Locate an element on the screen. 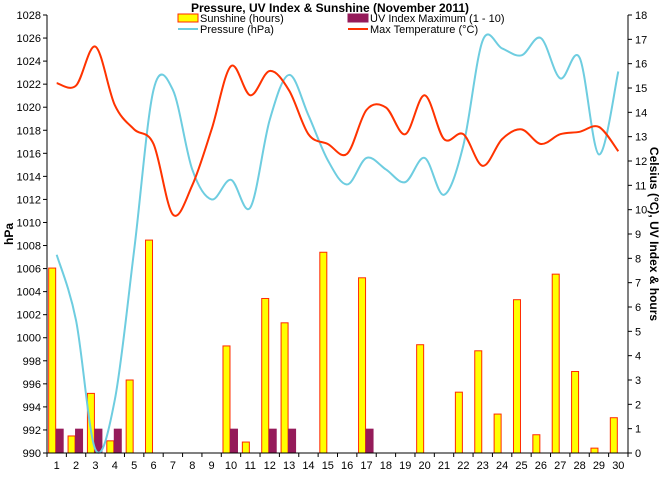  legend-label: UV Index Maximum (1 - 10) is located at coordinates (437, 19).